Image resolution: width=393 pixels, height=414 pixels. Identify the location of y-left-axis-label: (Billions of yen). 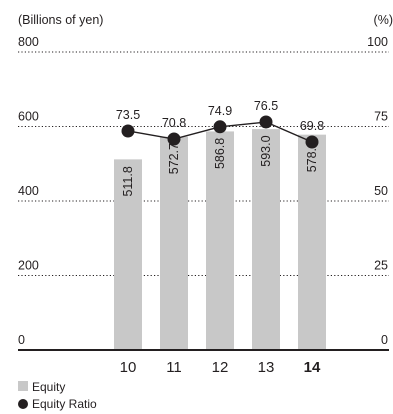
(60, 20).